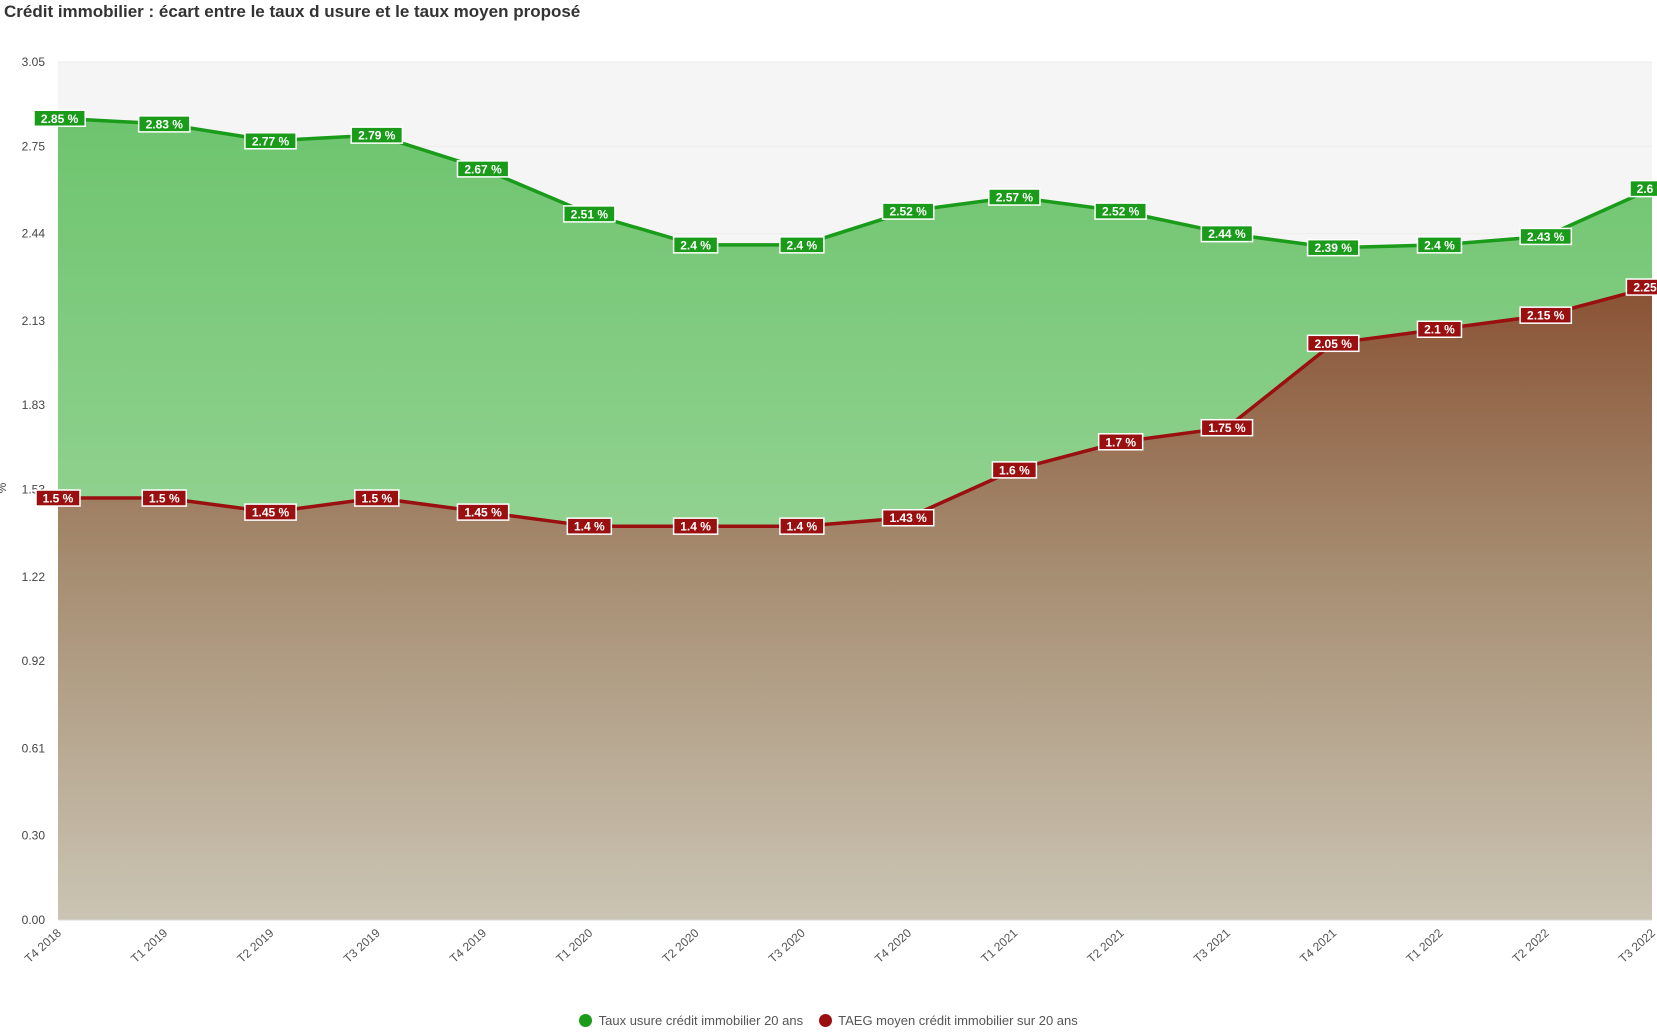 The height and width of the screenshot is (1034, 1657). What do you see at coordinates (586, 1020) in the screenshot?
I see `legend-dot-usure-icon` at bounding box center [586, 1020].